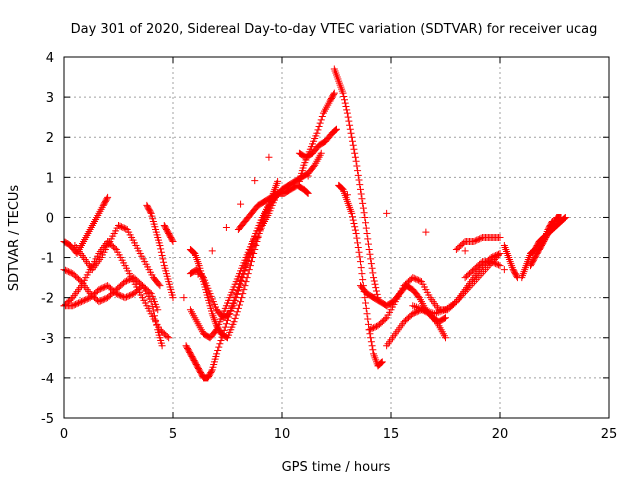  Describe the element at coordinates (273, 207) in the screenshot. I see `series-arc-l` at that location.